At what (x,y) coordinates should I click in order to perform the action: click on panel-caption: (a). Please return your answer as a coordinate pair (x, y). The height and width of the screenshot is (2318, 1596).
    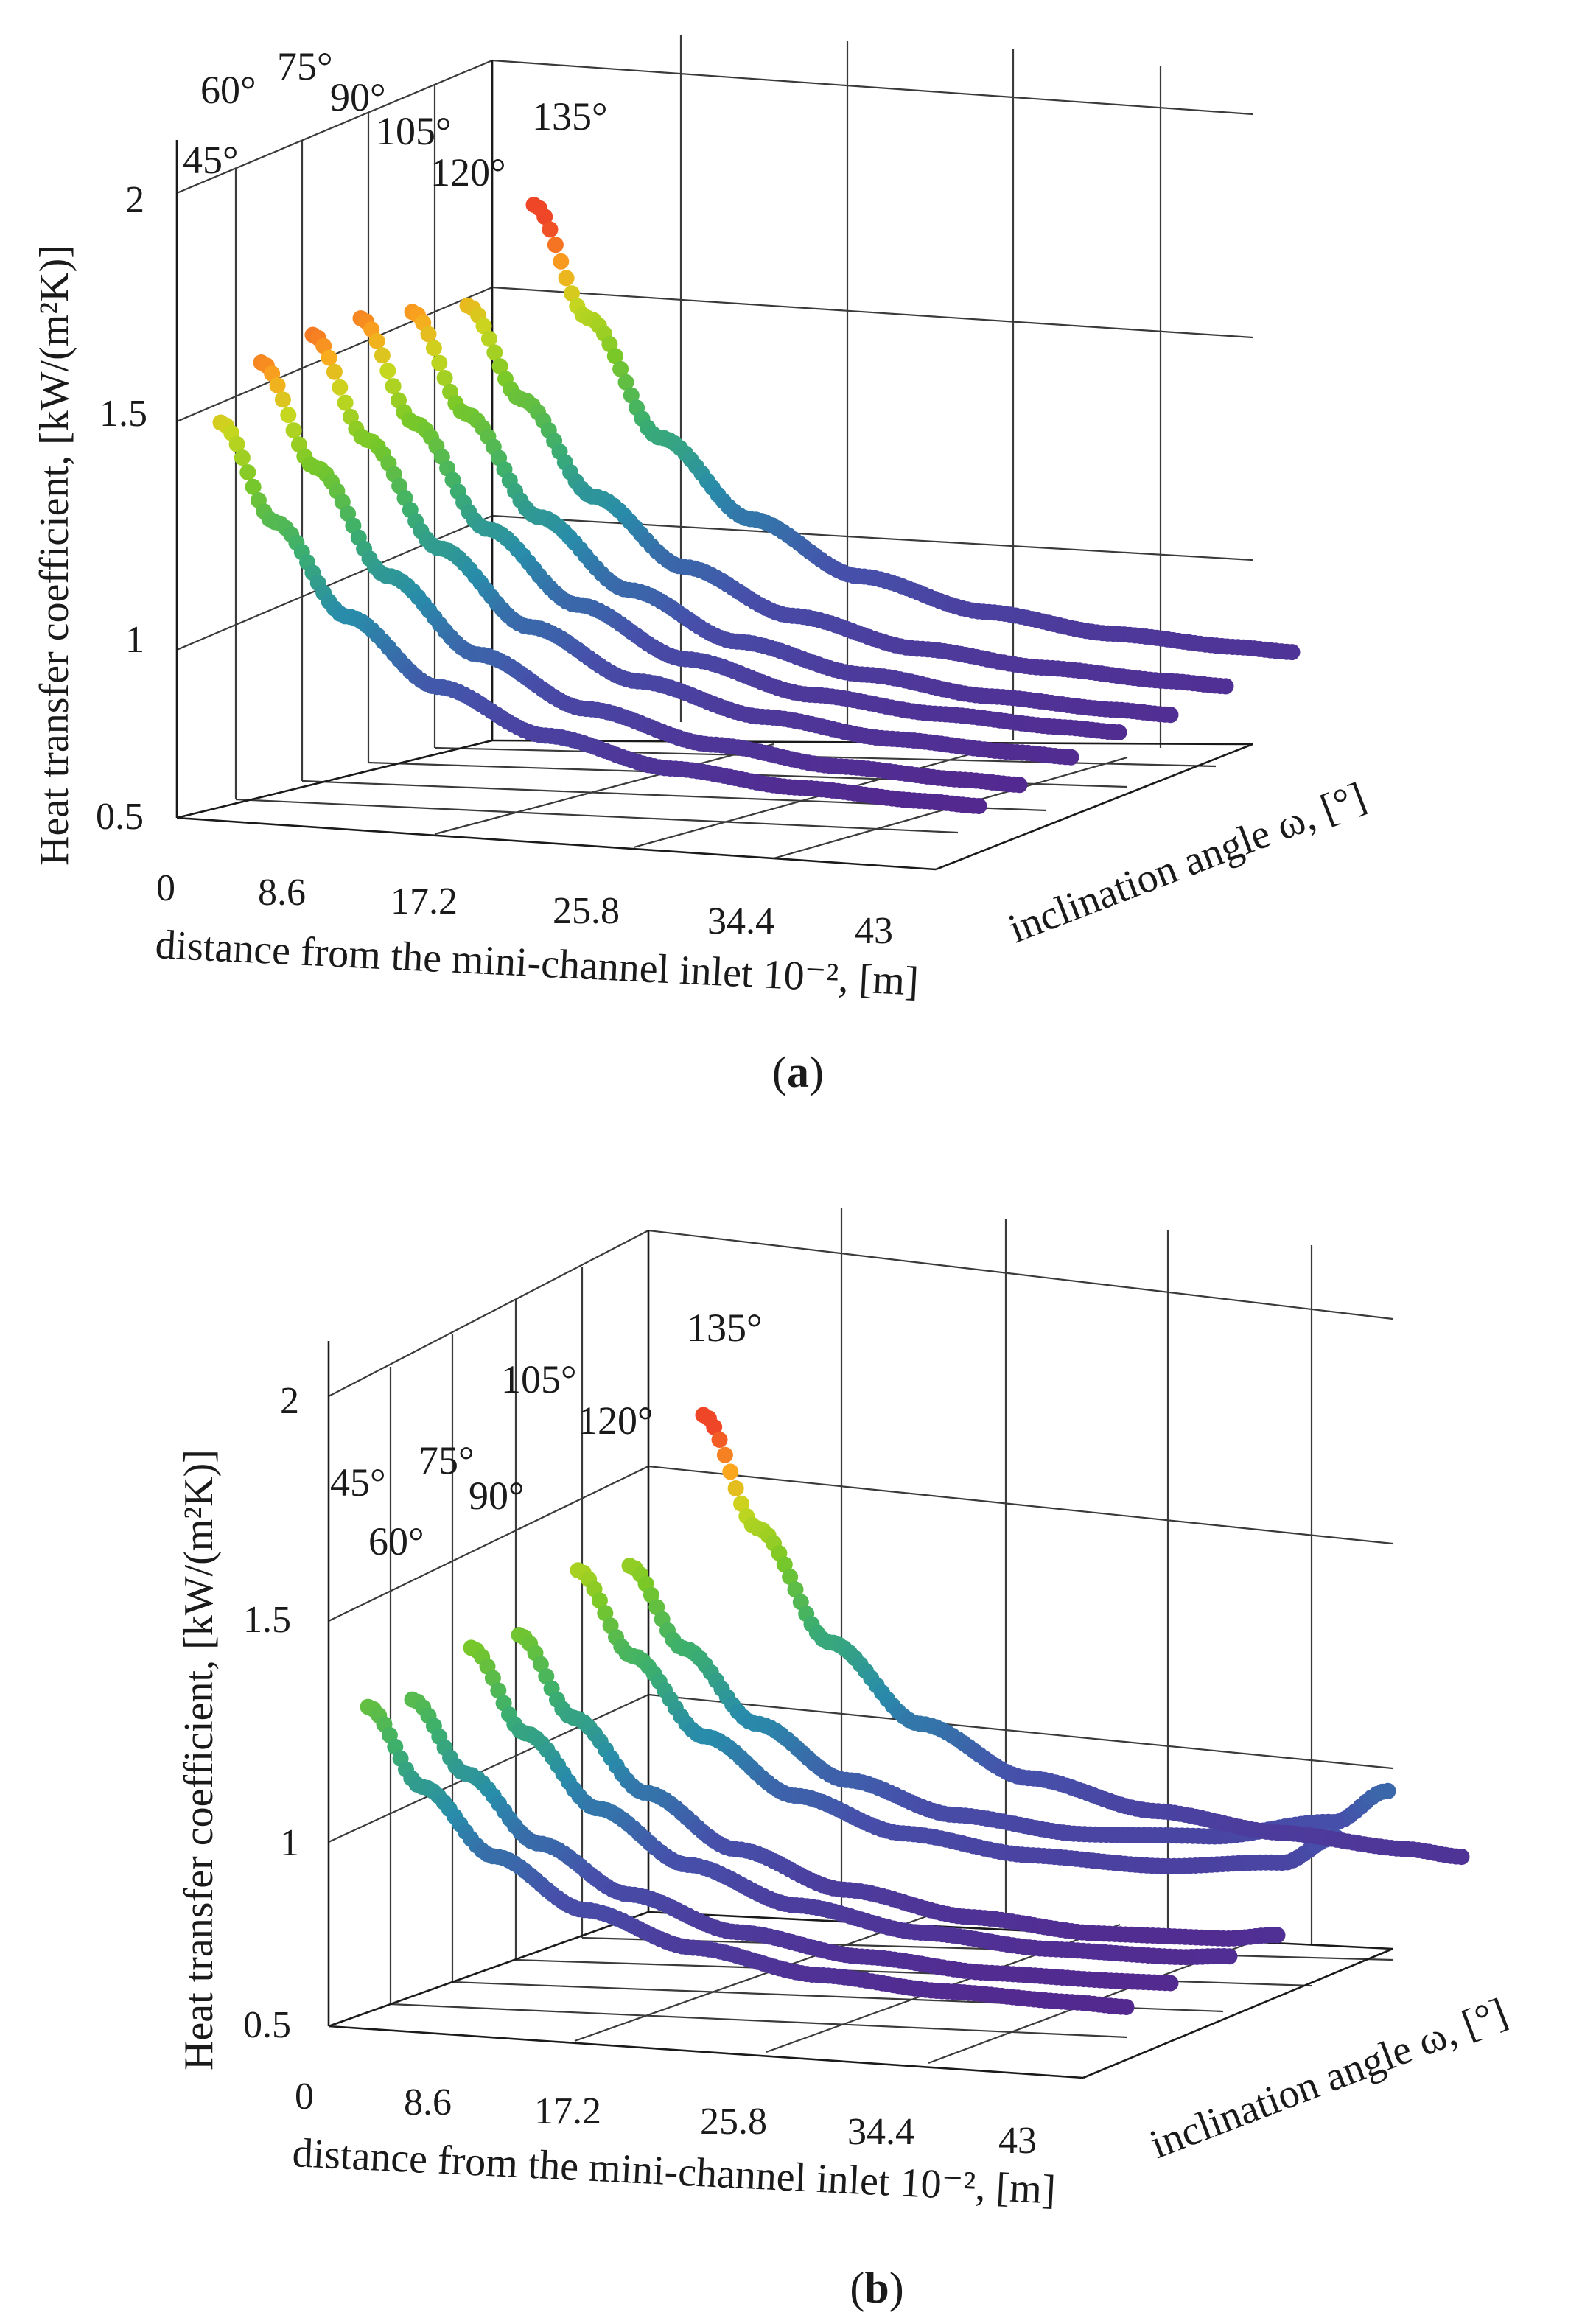
    Looking at the image, I should click on (798, 1072).